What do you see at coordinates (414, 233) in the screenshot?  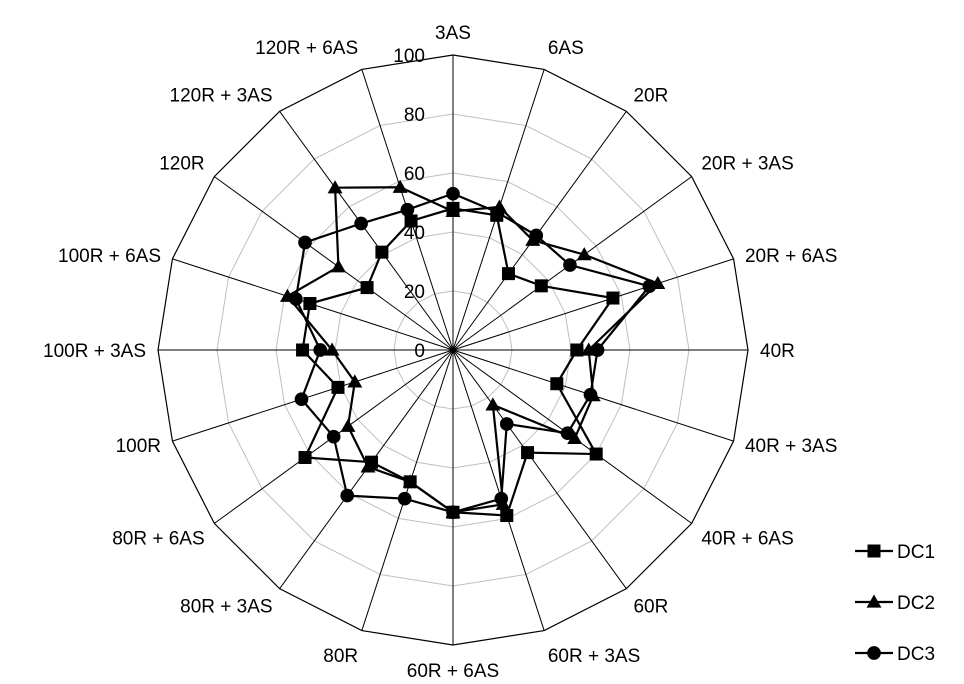 I see `tick-label-40: 40` at bounding box center [414, 233].